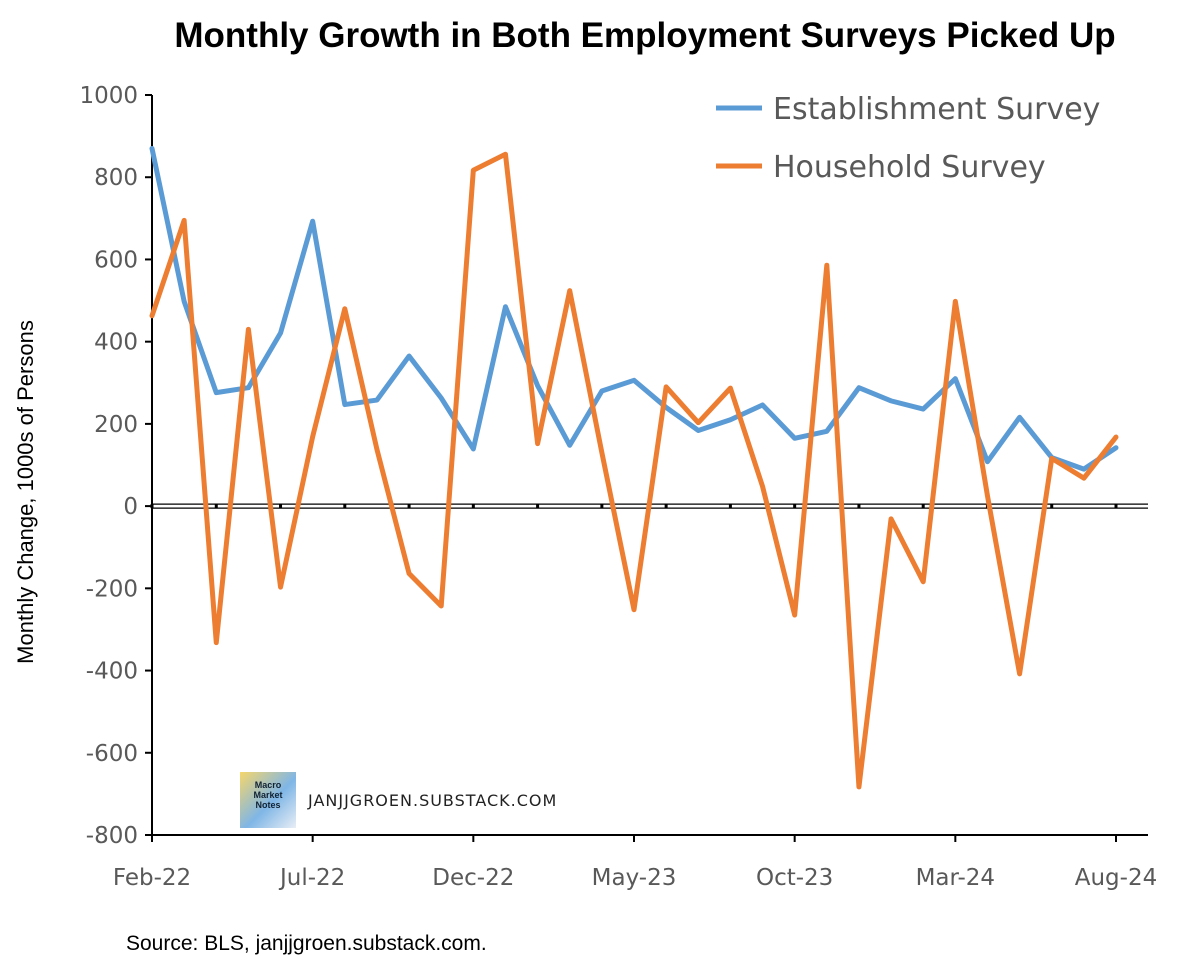 The image size is (1203, 975). What do you see at coordinates (473, 878) in the screenshot?
I see `x-tick-label: Dec-22` at bounding box center [473, 878].